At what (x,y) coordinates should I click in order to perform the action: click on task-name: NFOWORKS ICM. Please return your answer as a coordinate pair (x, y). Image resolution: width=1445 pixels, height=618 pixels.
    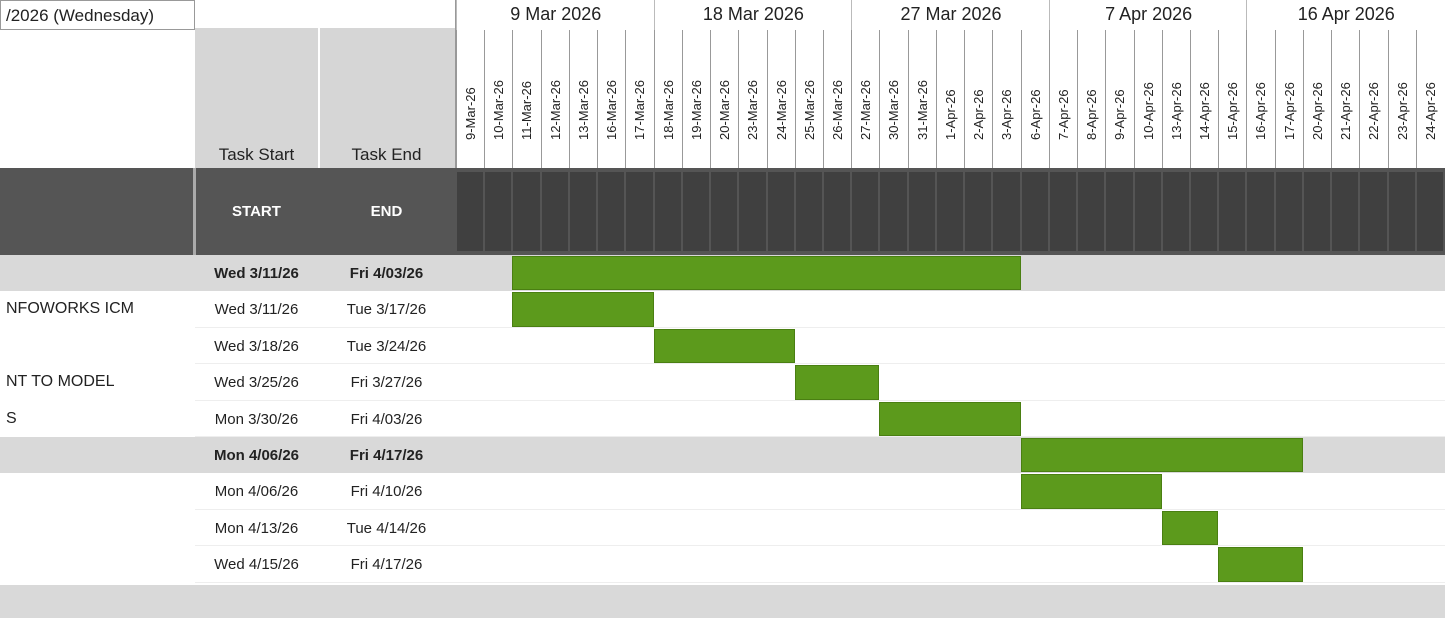
    Looking at the image, I should click on (70, 309).